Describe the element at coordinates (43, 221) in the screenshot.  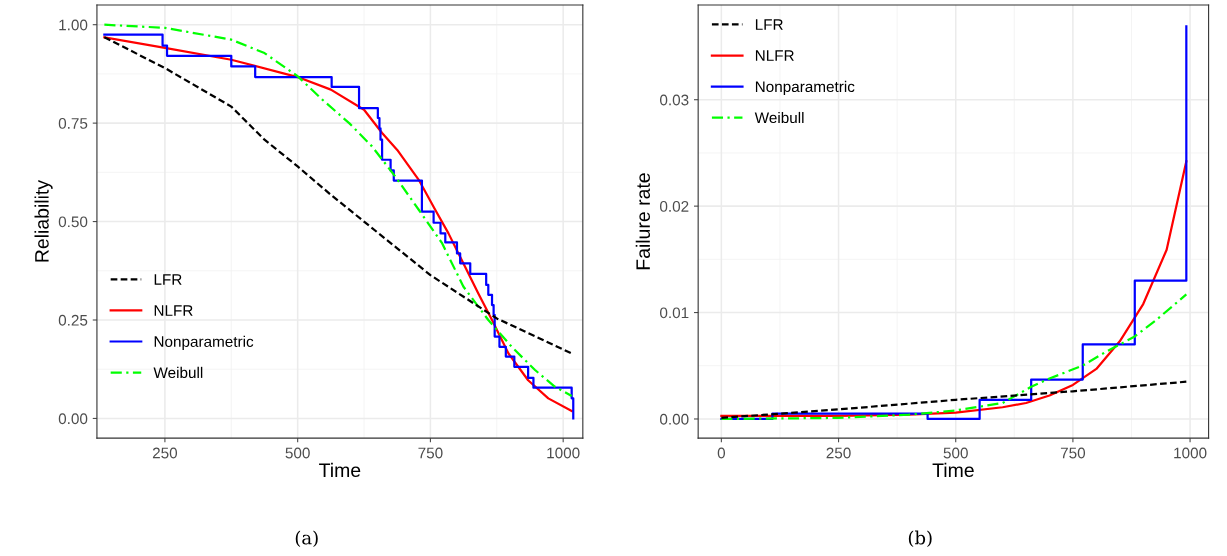
I see `y-axis-title: Reliability` at that location.